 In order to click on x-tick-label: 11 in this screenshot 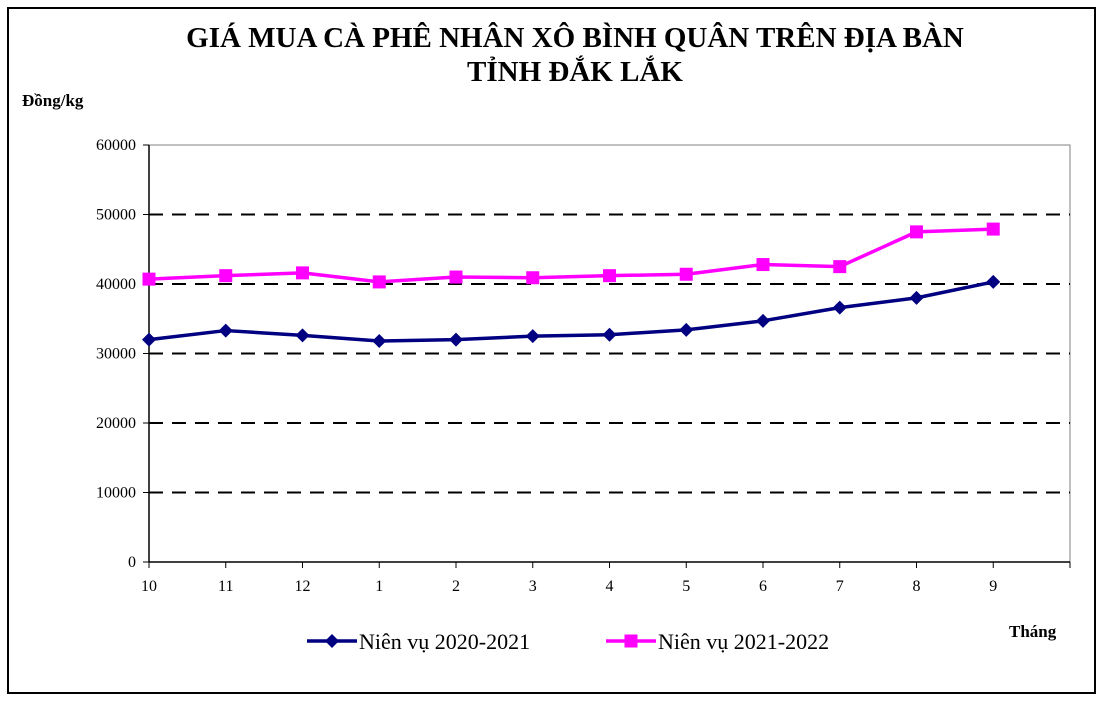, I will do `click(225, 586)`.